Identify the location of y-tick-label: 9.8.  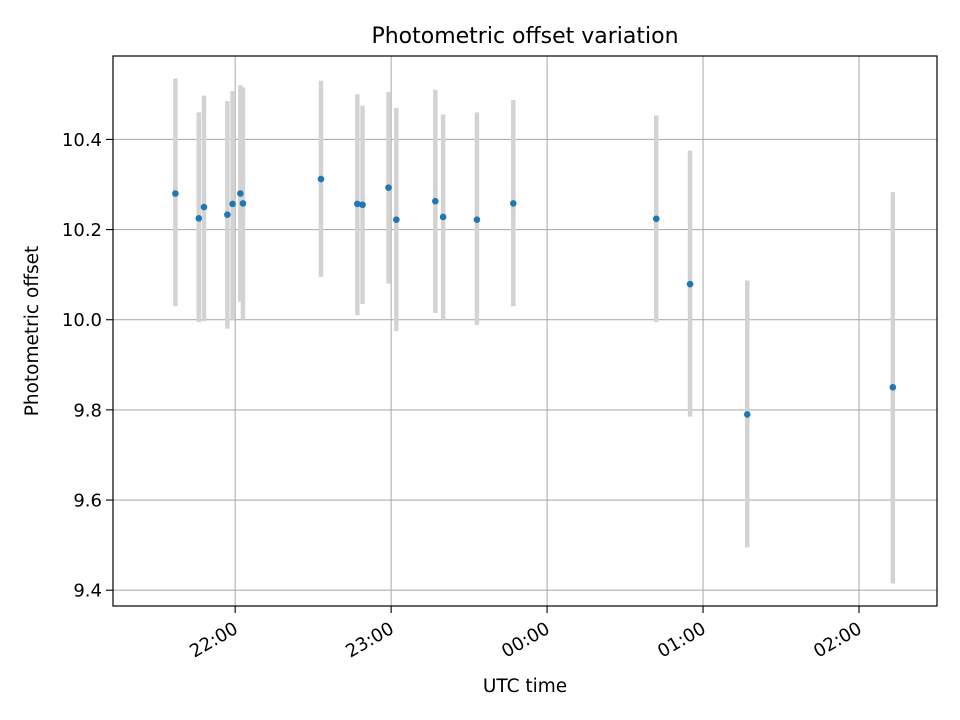
(87, 410).